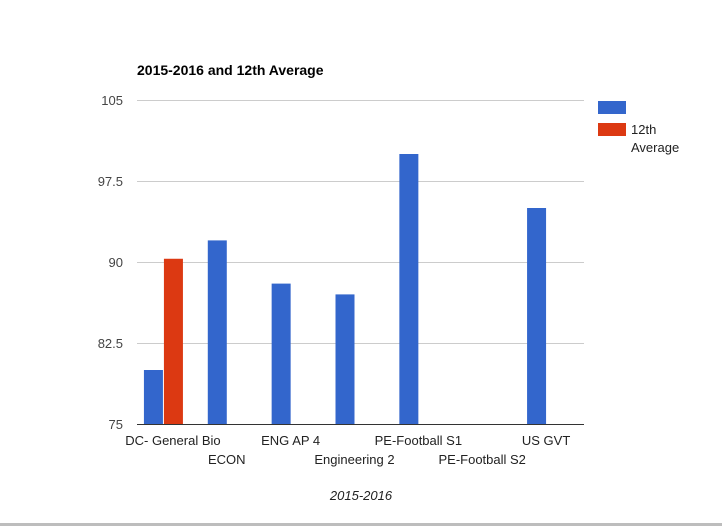  What do you see at coordinates (230, 70) in the screenshot?
I see `chart-title: 2015-2016 and 12th Average` at bounding box center [230, 70].